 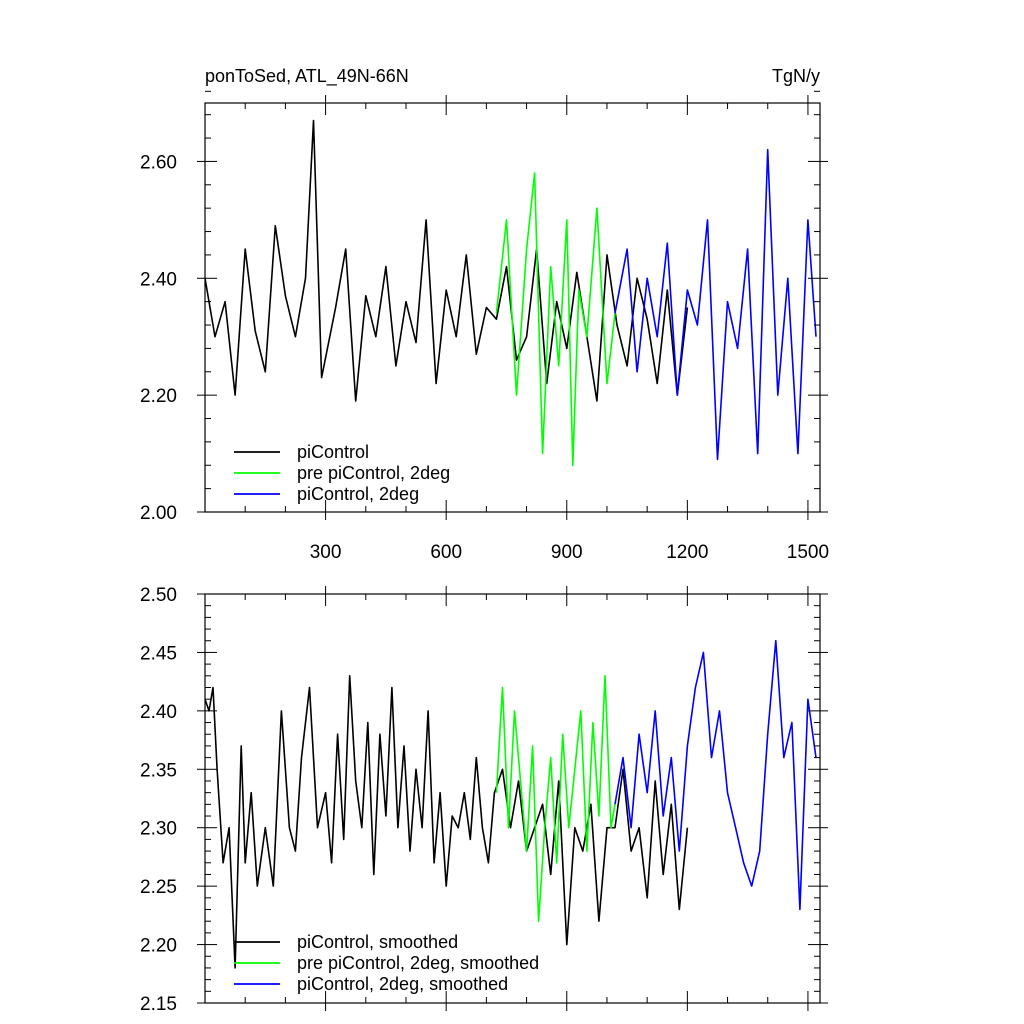 What do you see at coordinates (796, 76) in the screenshot?
I see `chart-units: TgN/y` at bounding box center [796, 76].